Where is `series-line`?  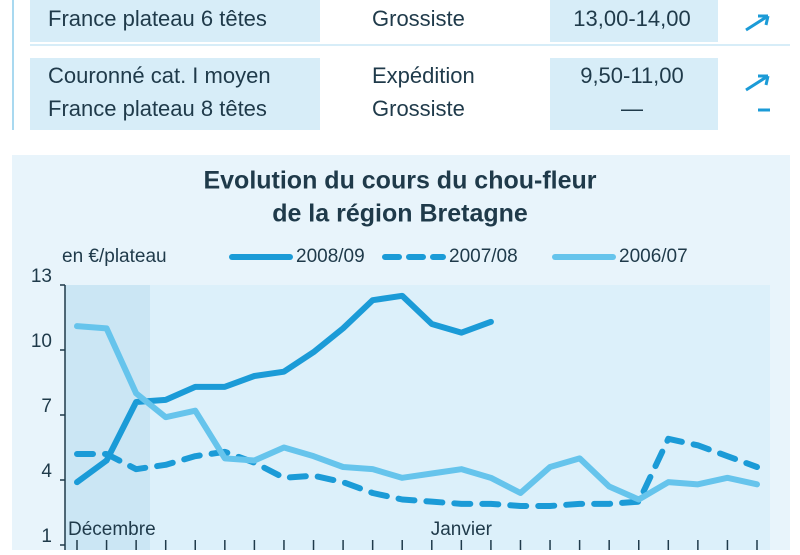
series-line is located at coordinates (417, 472).